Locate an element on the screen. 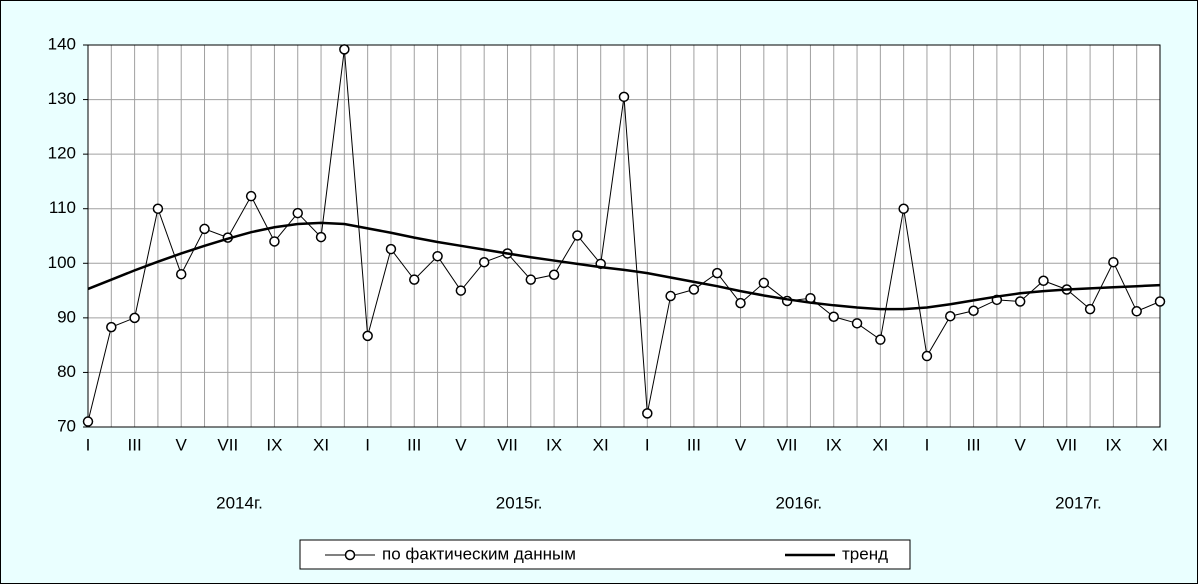  y-tick-label: 90 is located at coordinates (66, 316).